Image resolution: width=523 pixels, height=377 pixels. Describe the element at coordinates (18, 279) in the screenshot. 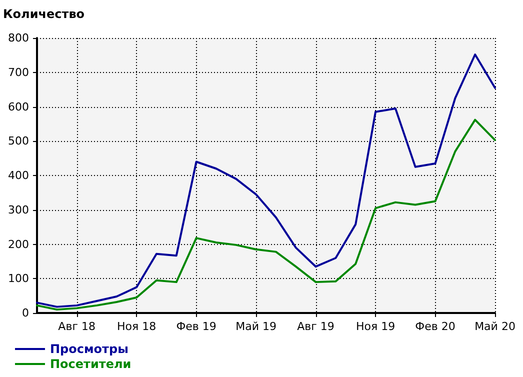

I see `y-tick-label: 100` at that location.